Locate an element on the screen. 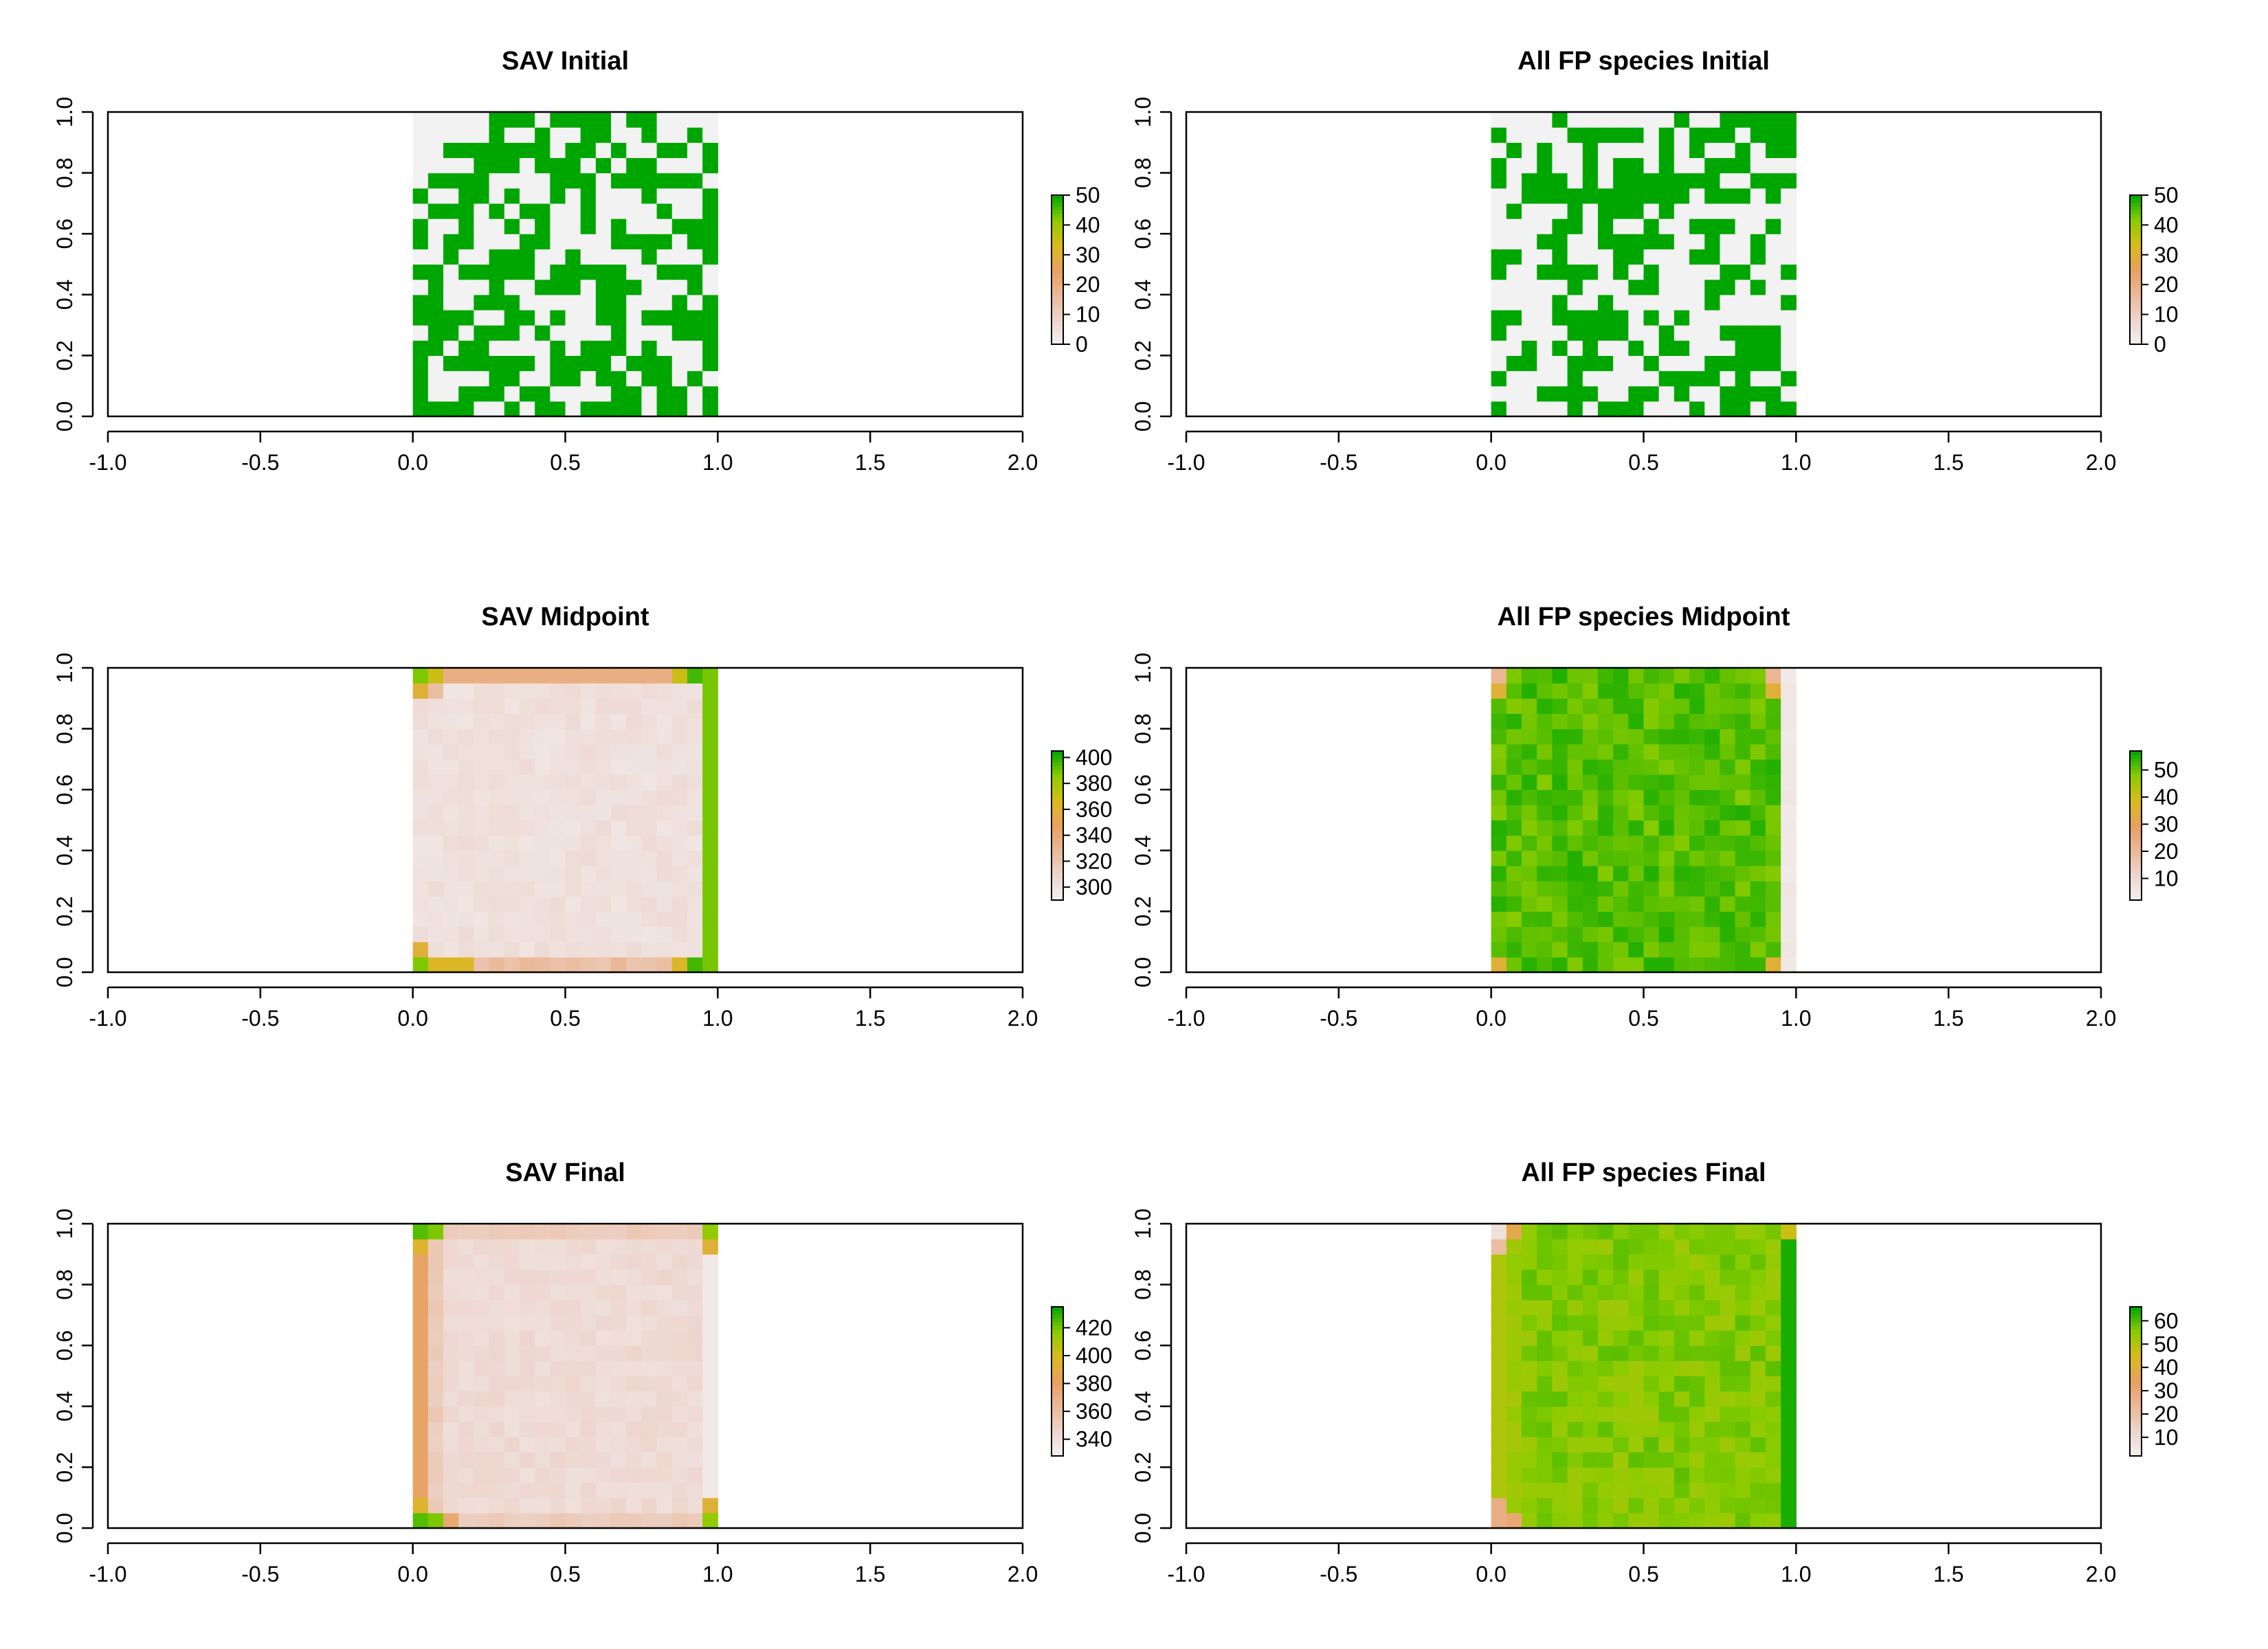 The width and height of the screenshot is (2268, 1649). x-tick-label: 2.0 is located at coordinates (1023, 462).